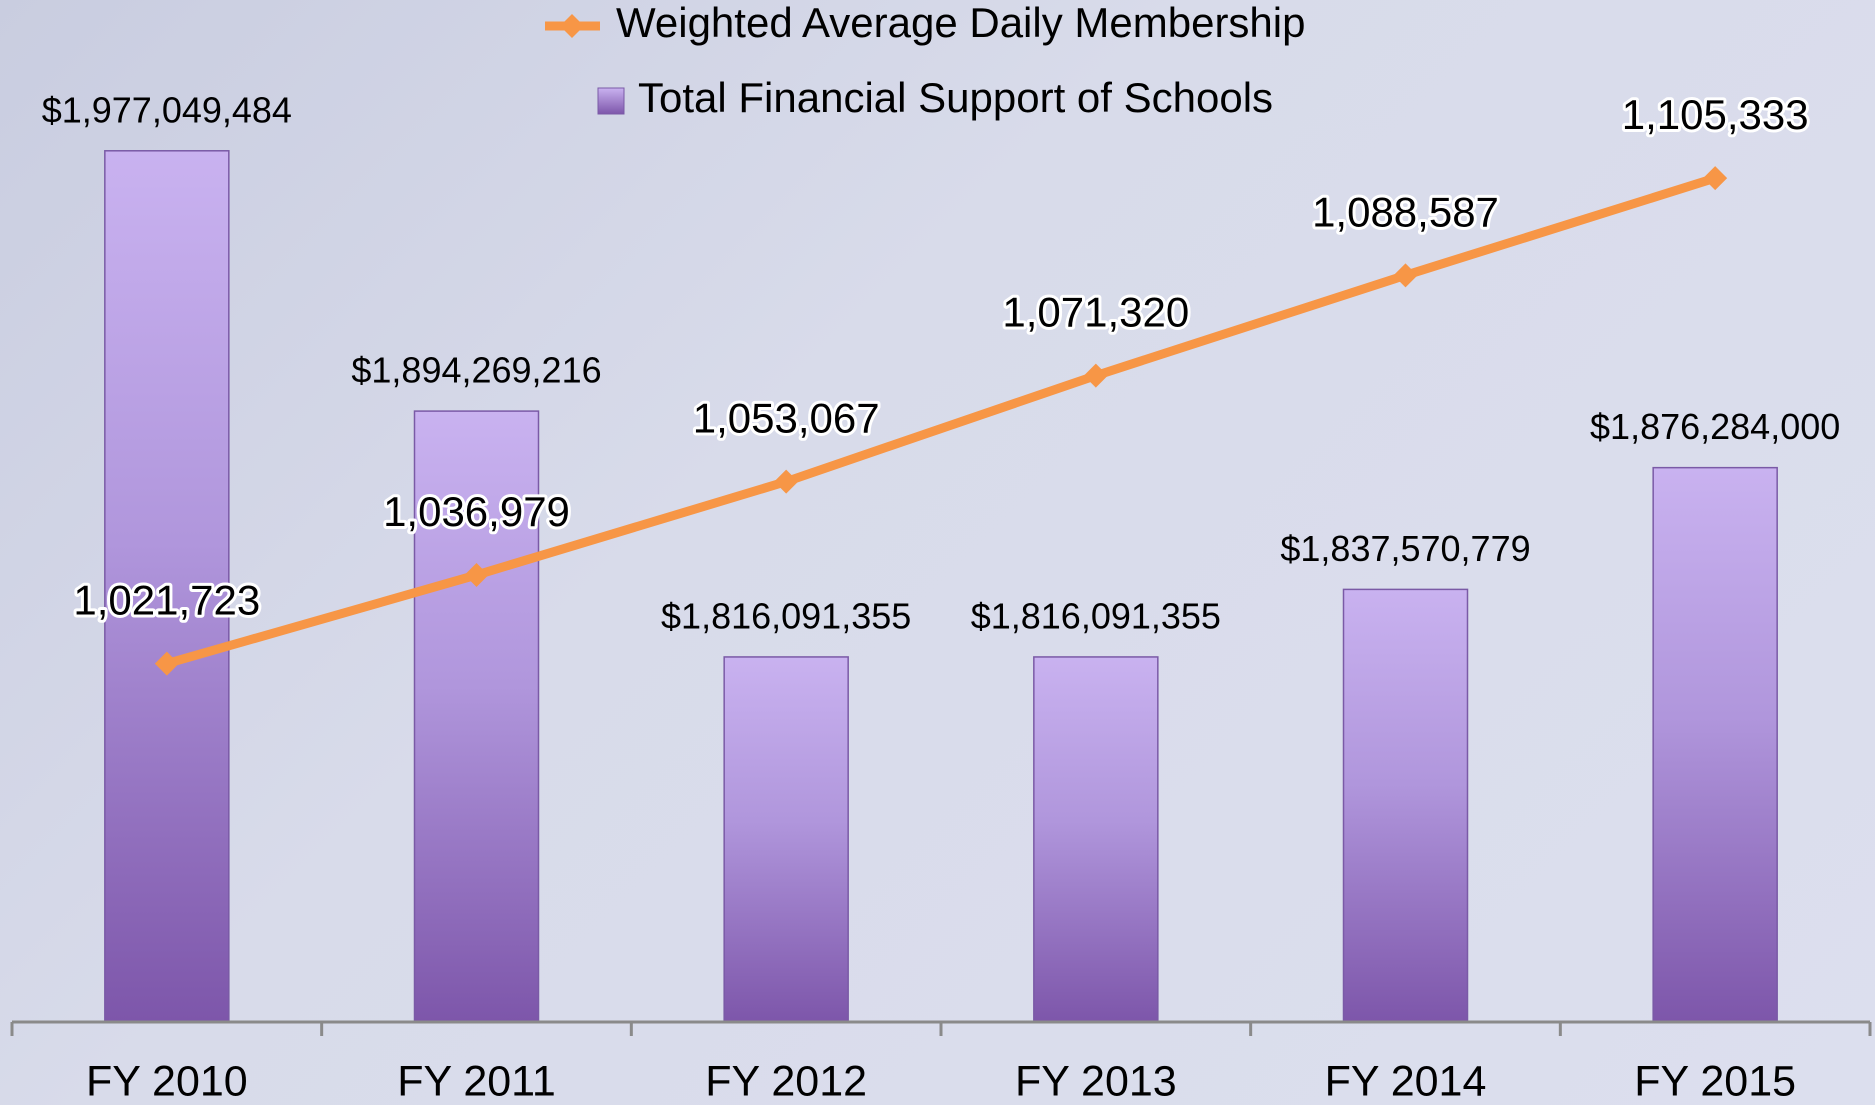 The image size is (1875, 1105). Describe the element at coordinates (167, 109) in the screenshot. I see `bar-value-label: $1,977,049,484` at that location.